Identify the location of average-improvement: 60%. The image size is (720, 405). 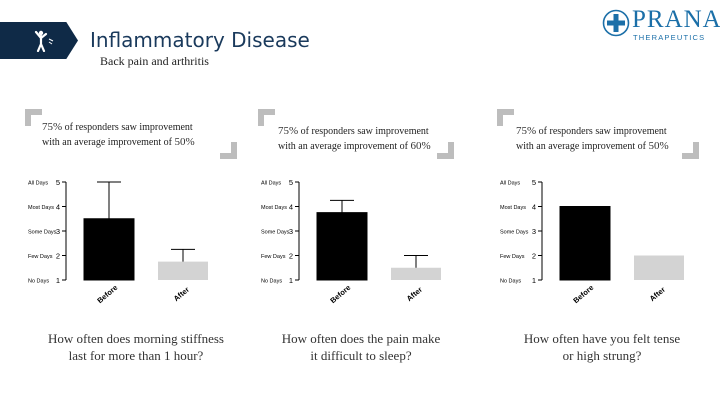
(420, 146).